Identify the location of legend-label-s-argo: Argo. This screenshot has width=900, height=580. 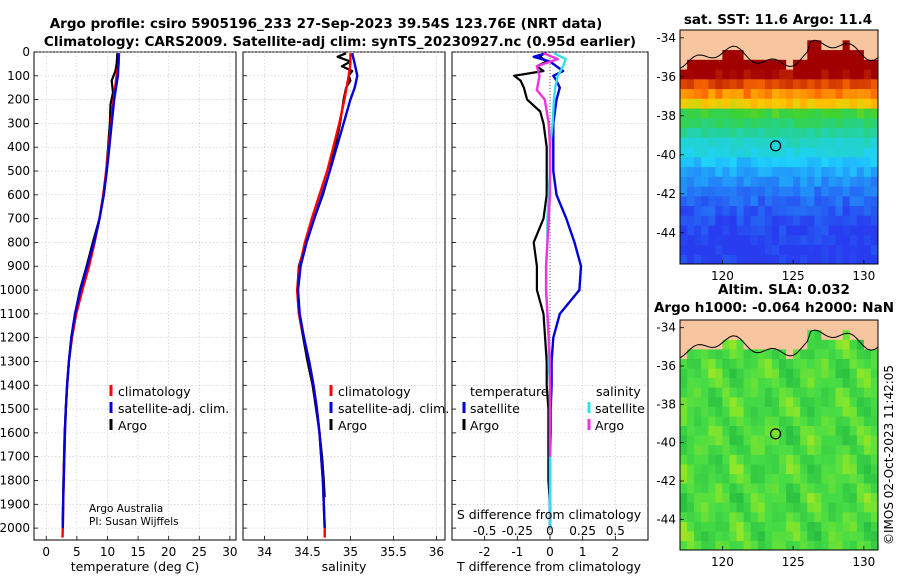
(609, 425).